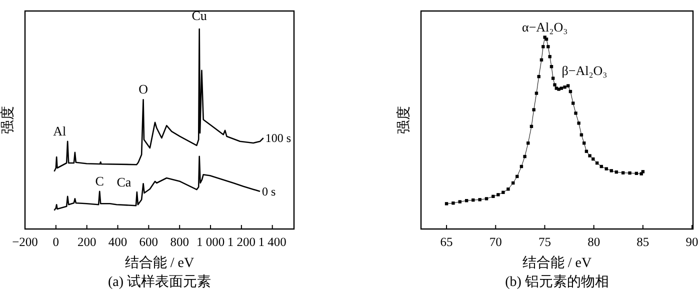 Image resolution: width=700 pixels, height=290 pixels. Describe the element at coordinates (692, 242) in the screenshot. I see `x-tick-label: 90` at that location.